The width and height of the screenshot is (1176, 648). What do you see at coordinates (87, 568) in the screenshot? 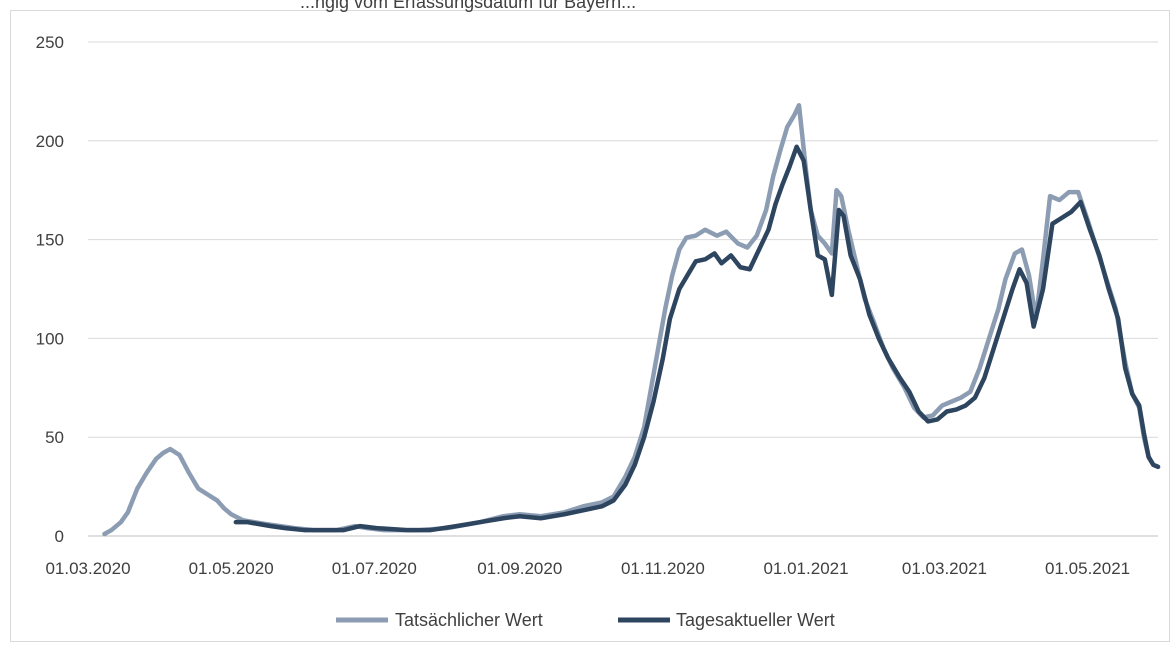
I see `x-tick-label: 01.03.2020` at bounding box center [87, 568].